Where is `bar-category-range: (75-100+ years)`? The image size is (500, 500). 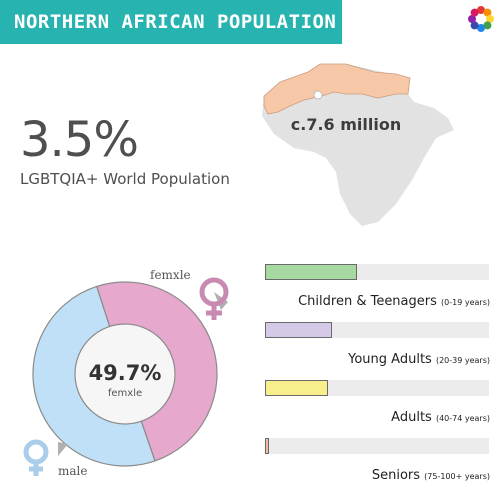 bar-category-range: (75-100+ years) is located at coordinates (457, 476).